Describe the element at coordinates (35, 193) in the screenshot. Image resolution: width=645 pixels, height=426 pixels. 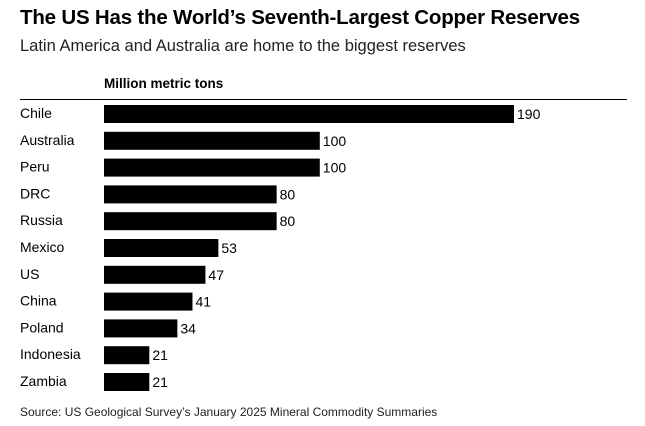
I see `category-label-drc: DRC` at that location.